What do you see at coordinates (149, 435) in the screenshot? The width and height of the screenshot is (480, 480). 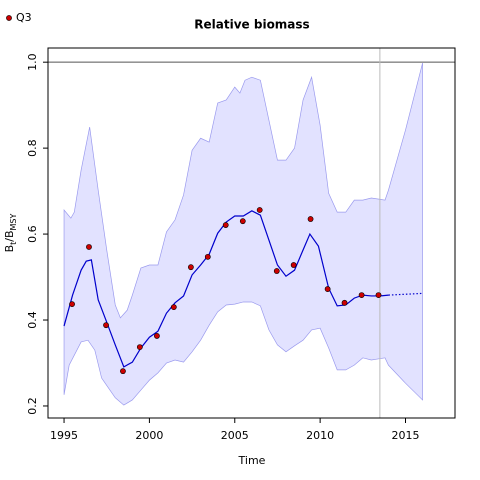 I see `x-tick-label: 2000` at bounding box center [149, 435].